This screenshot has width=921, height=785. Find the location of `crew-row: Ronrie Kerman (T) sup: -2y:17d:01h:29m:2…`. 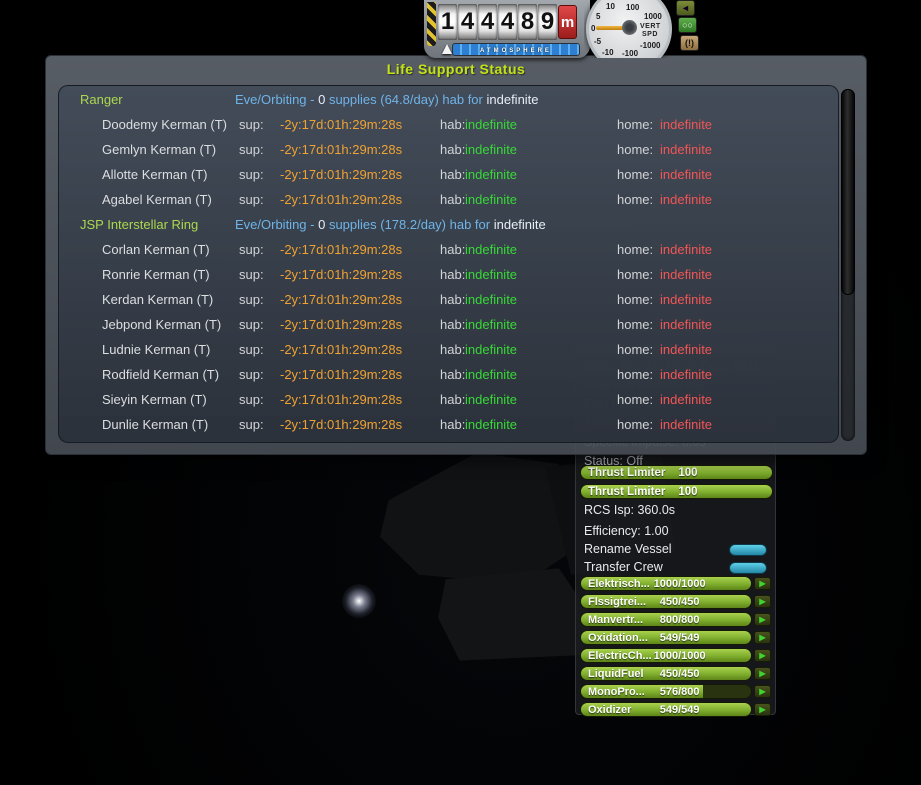

crew-row: Ronrie Kerman (T) sup: -2y:17d:01h:29m:2… is located at coordinates (448, 277).